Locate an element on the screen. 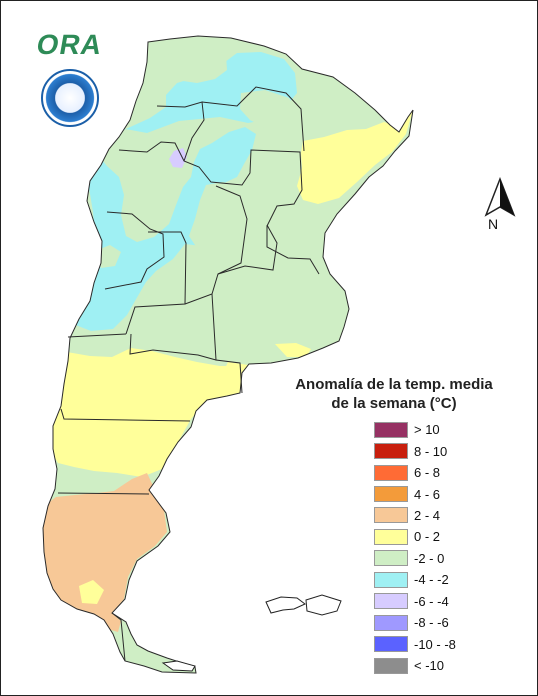 The height and width of the screenshot is (696, 538). legend-label: 6 - 8 is located at coordinates (427, 473).